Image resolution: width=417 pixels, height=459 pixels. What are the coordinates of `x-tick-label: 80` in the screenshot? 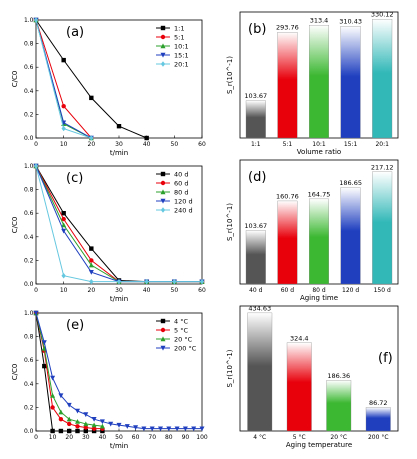 It's located at (169, 437).